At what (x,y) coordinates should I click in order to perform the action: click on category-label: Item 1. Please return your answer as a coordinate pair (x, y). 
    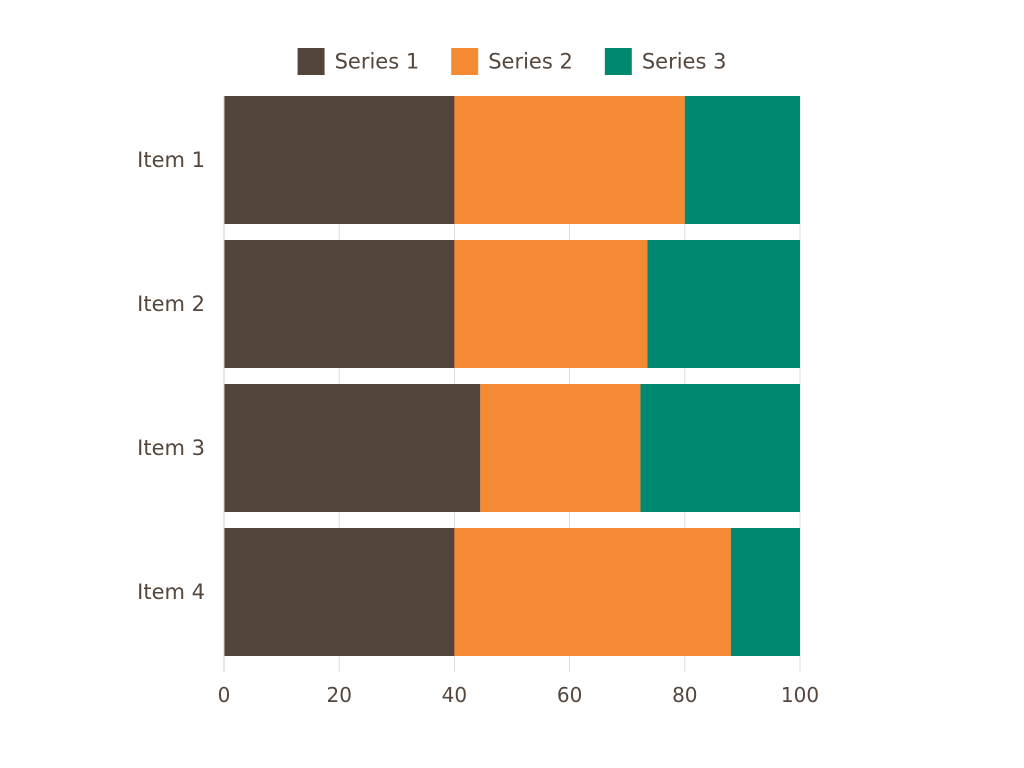
    Looking at the image, I should click on (171, 160).